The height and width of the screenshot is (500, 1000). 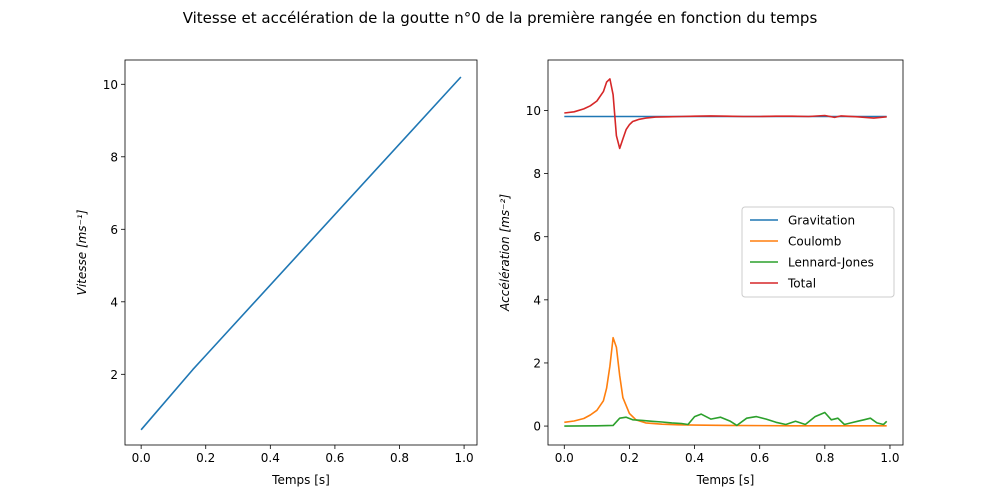 What do you see at coordinates (821, 221) in the screenshot?
I see `legend-entry: Gravitation` at bounding box center [821, 221].